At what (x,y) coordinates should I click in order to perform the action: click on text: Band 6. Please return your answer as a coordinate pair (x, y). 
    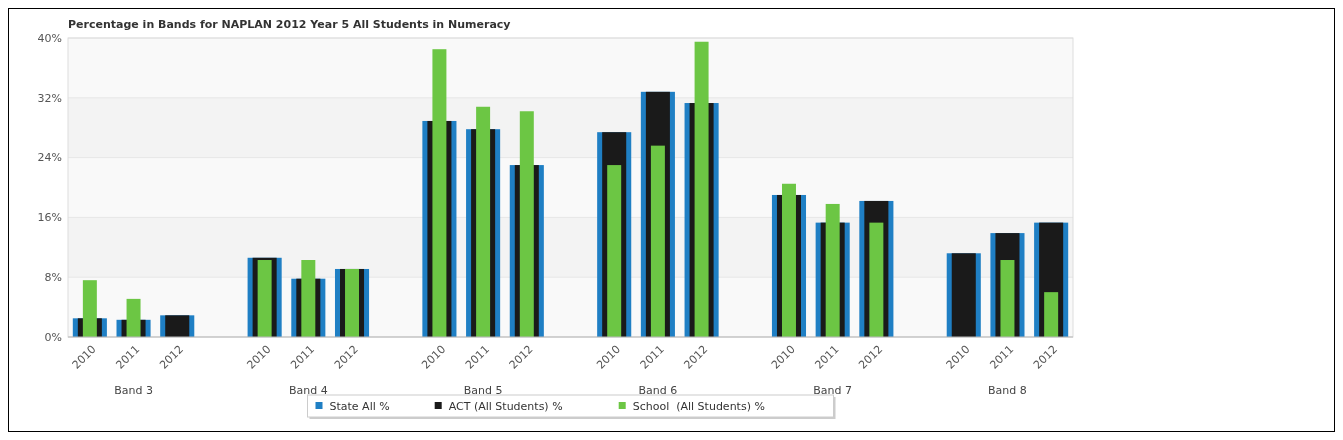
    Looking at the image, I should click on (658, 390).